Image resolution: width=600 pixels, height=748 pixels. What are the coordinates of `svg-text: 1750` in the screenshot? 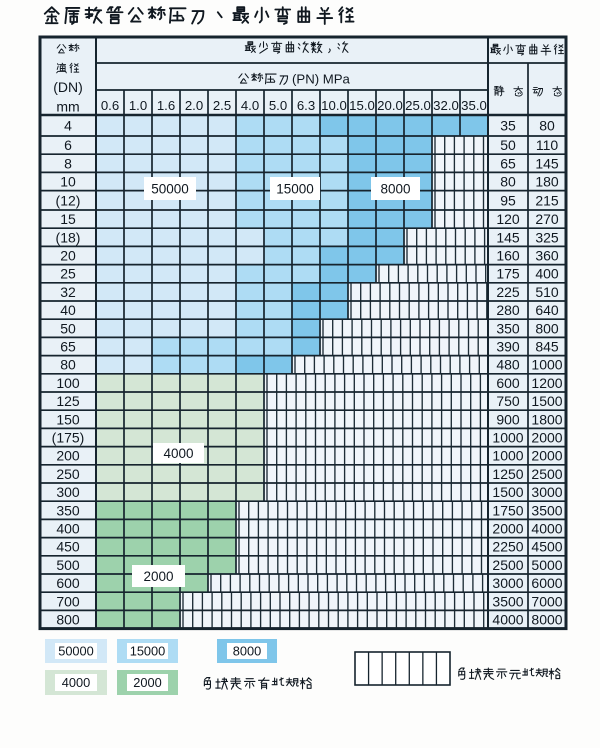 It's located at (507, 510).